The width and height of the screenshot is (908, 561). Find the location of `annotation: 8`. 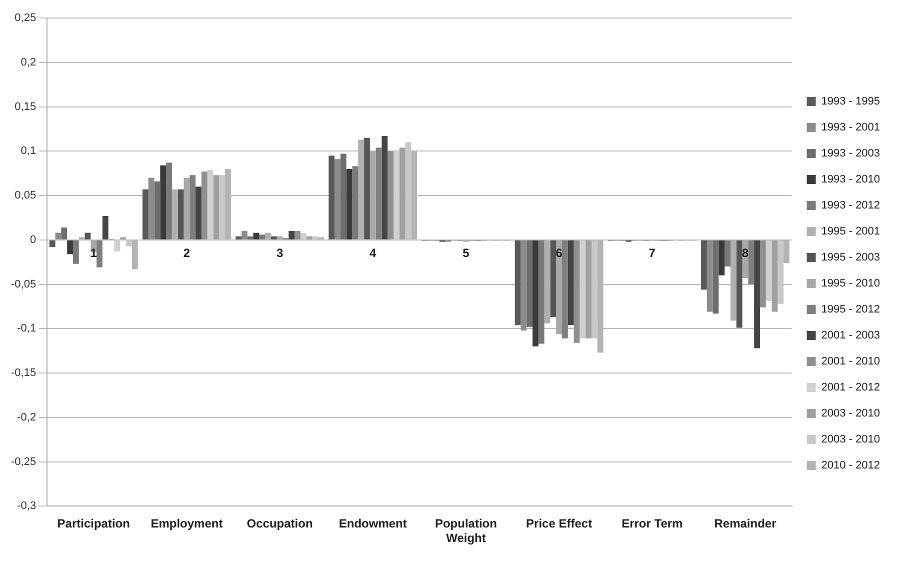

annotation: 8 is located at coordinates (745, 253).